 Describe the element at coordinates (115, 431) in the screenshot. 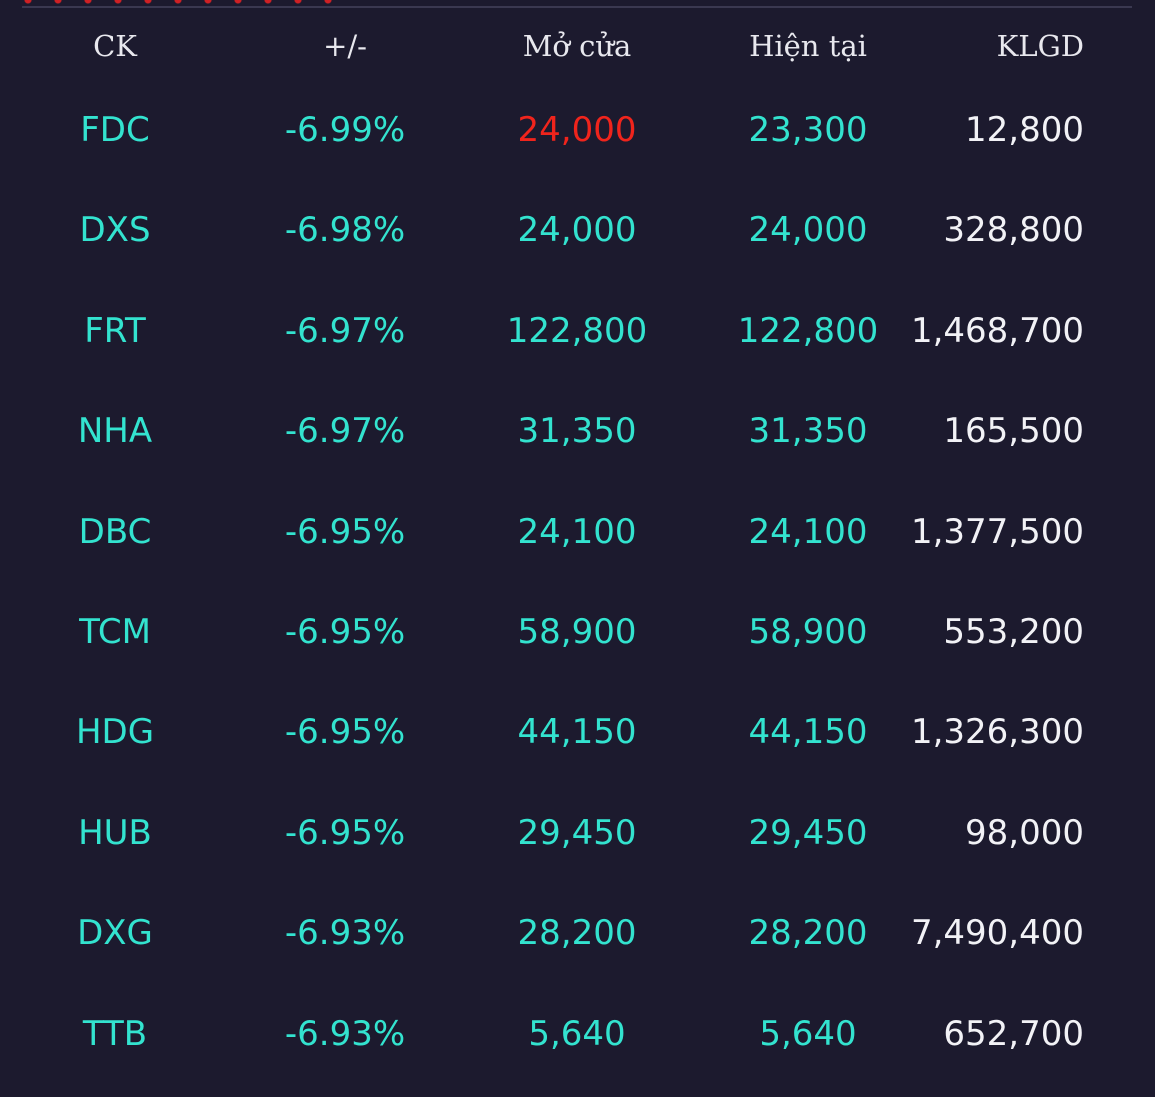

I see `ticker-cell: NHA` at that location.